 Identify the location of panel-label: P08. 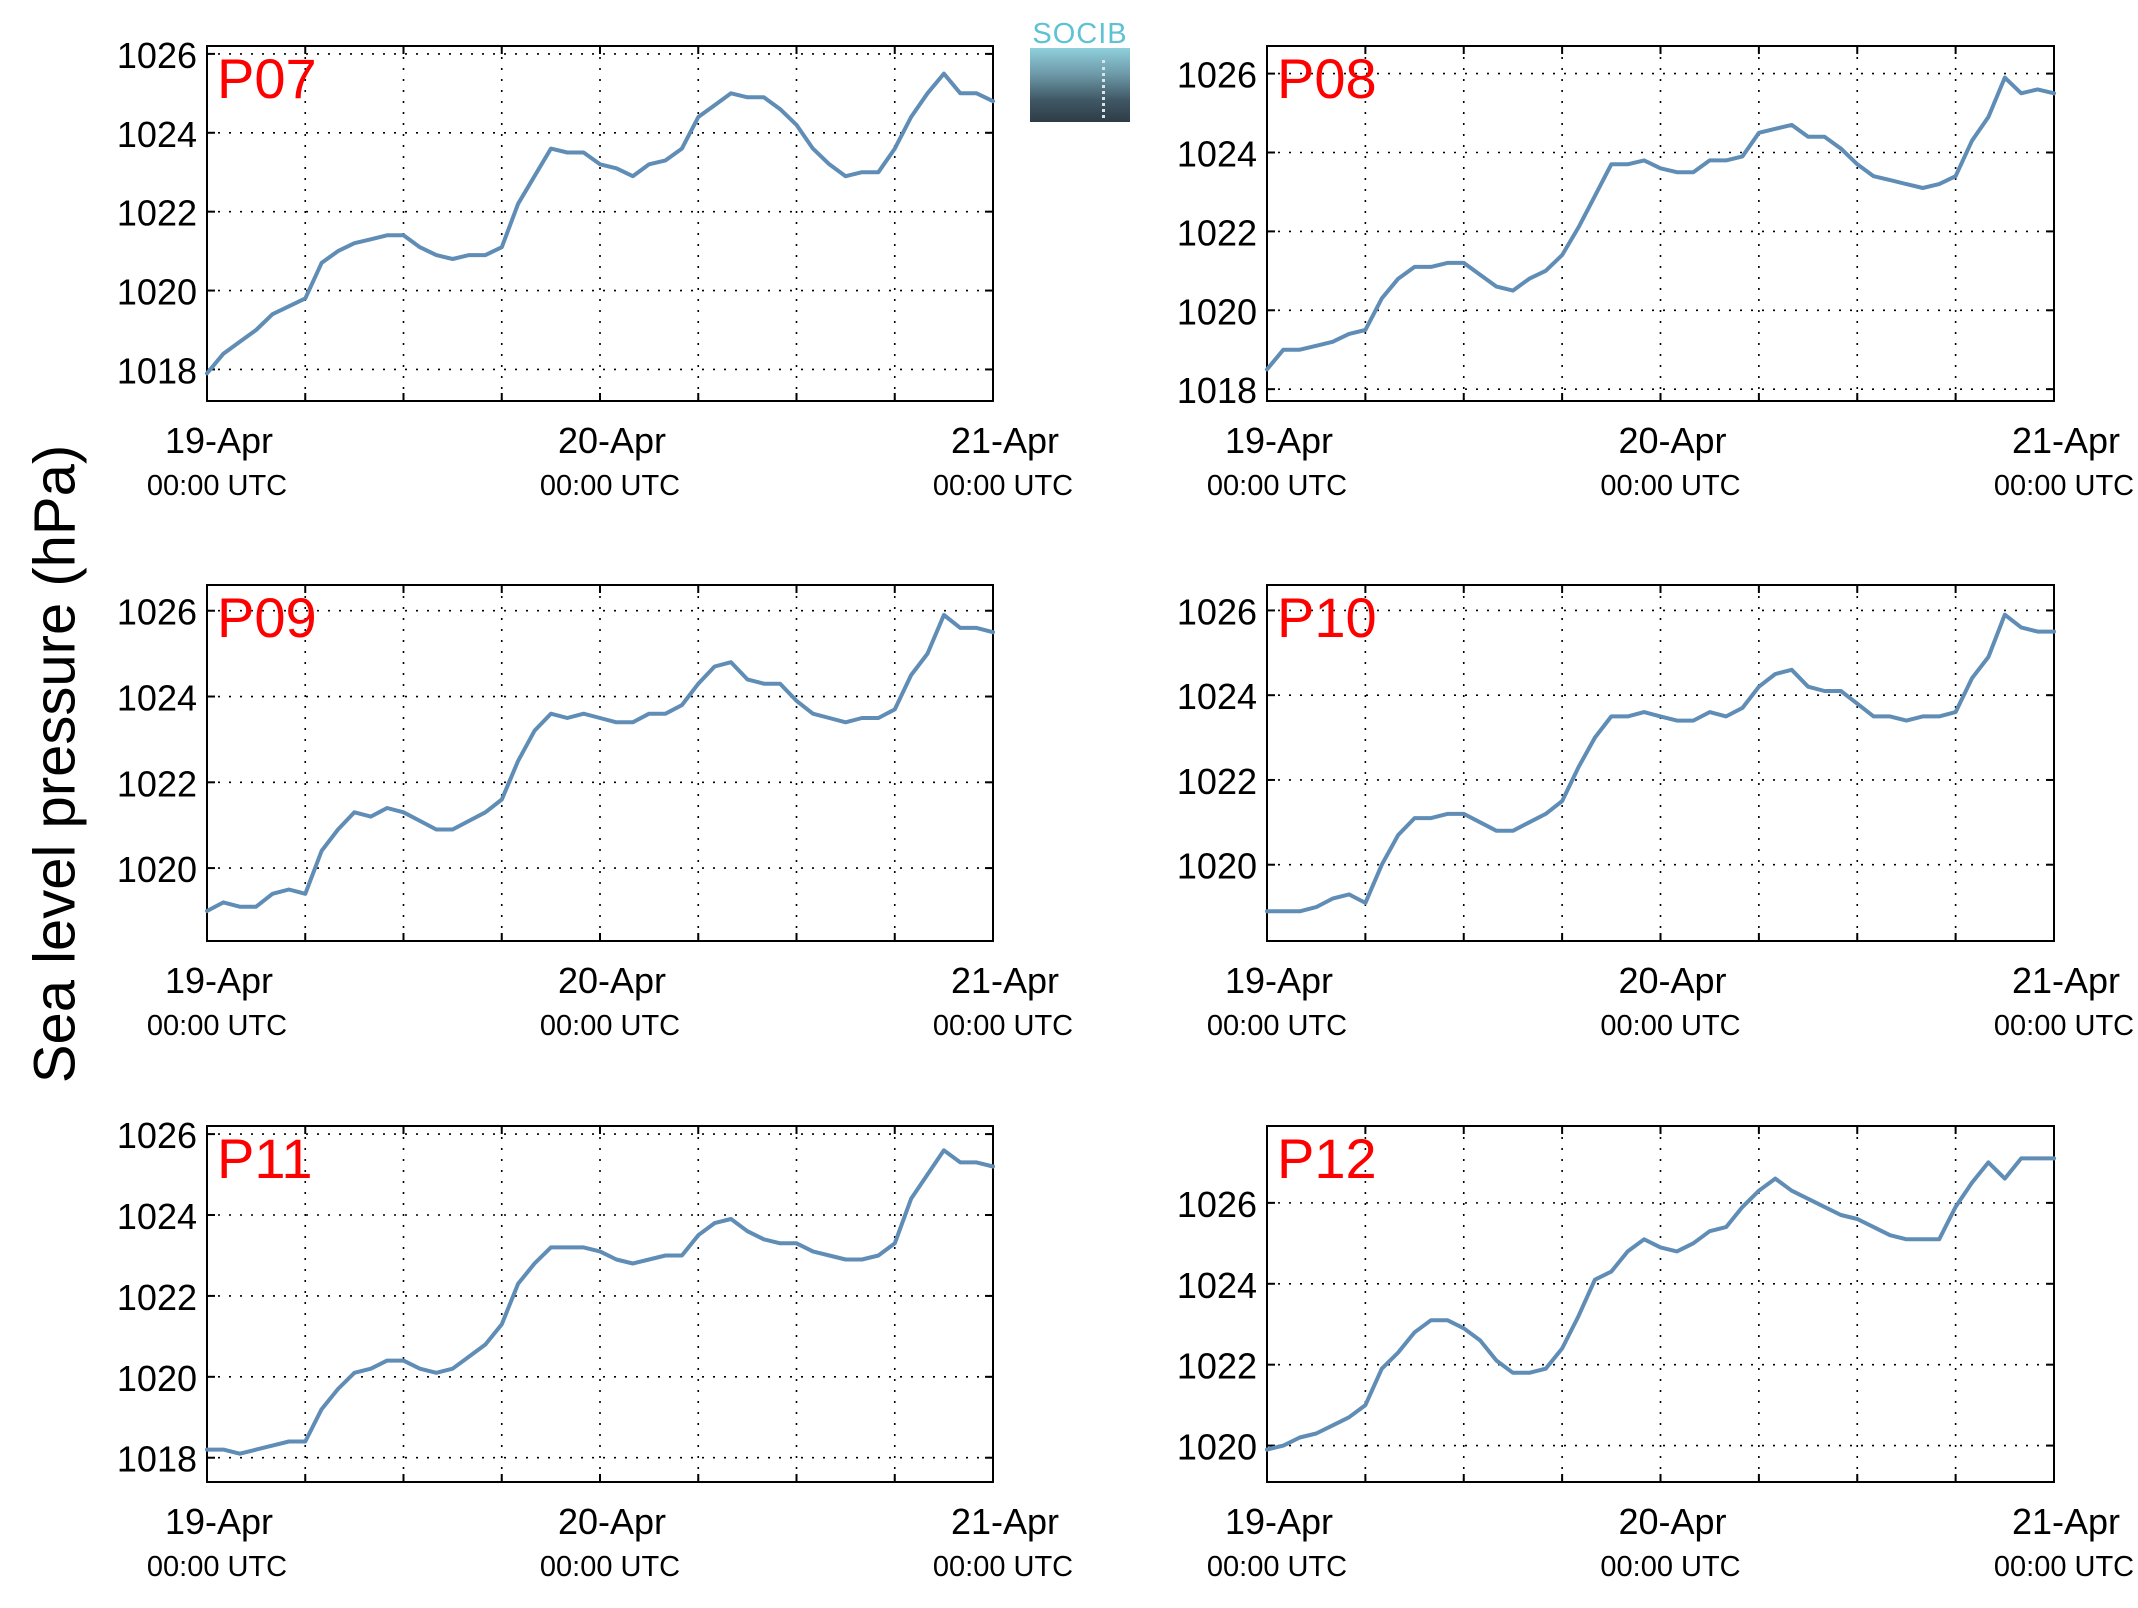
(1327, 78).